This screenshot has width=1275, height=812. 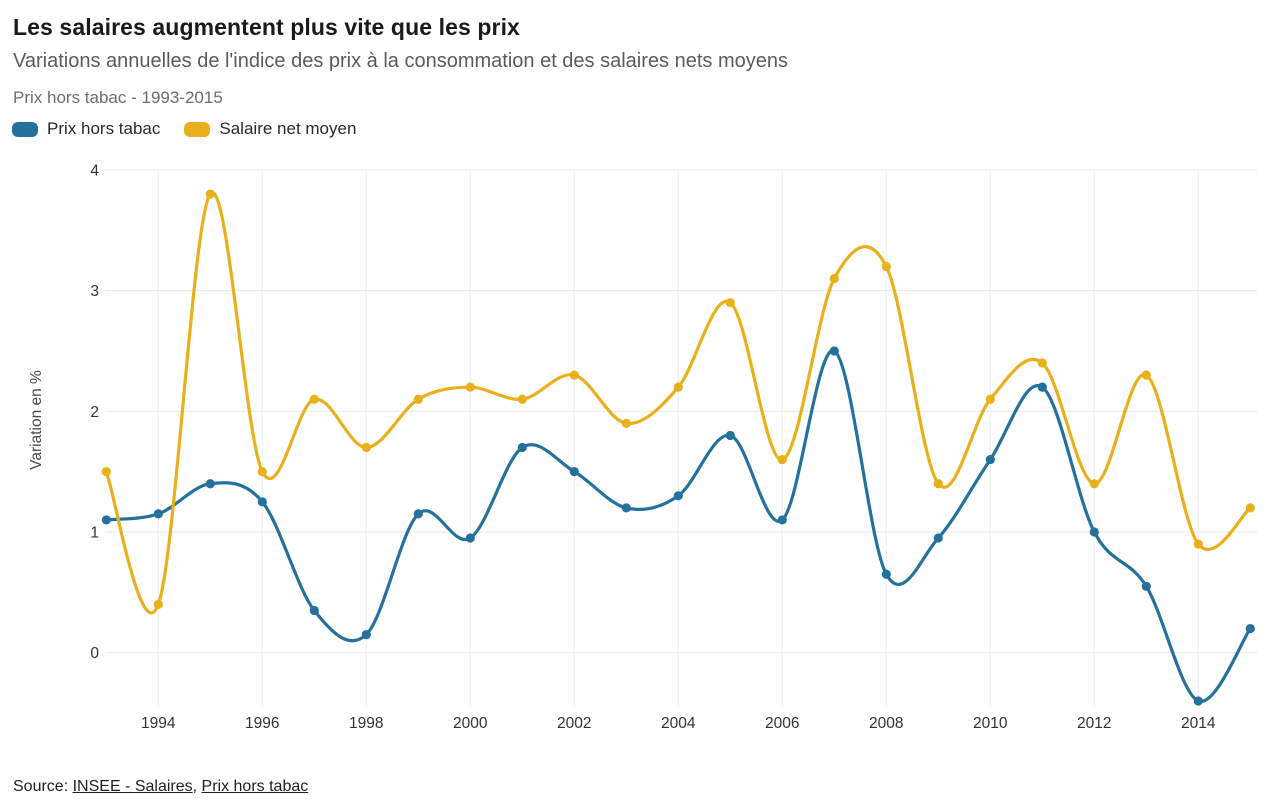 What do you see at coordinates (1094, 723) in the screenshot?
I see `x-tick-label: 2012` at bounding box center [1094, 723].